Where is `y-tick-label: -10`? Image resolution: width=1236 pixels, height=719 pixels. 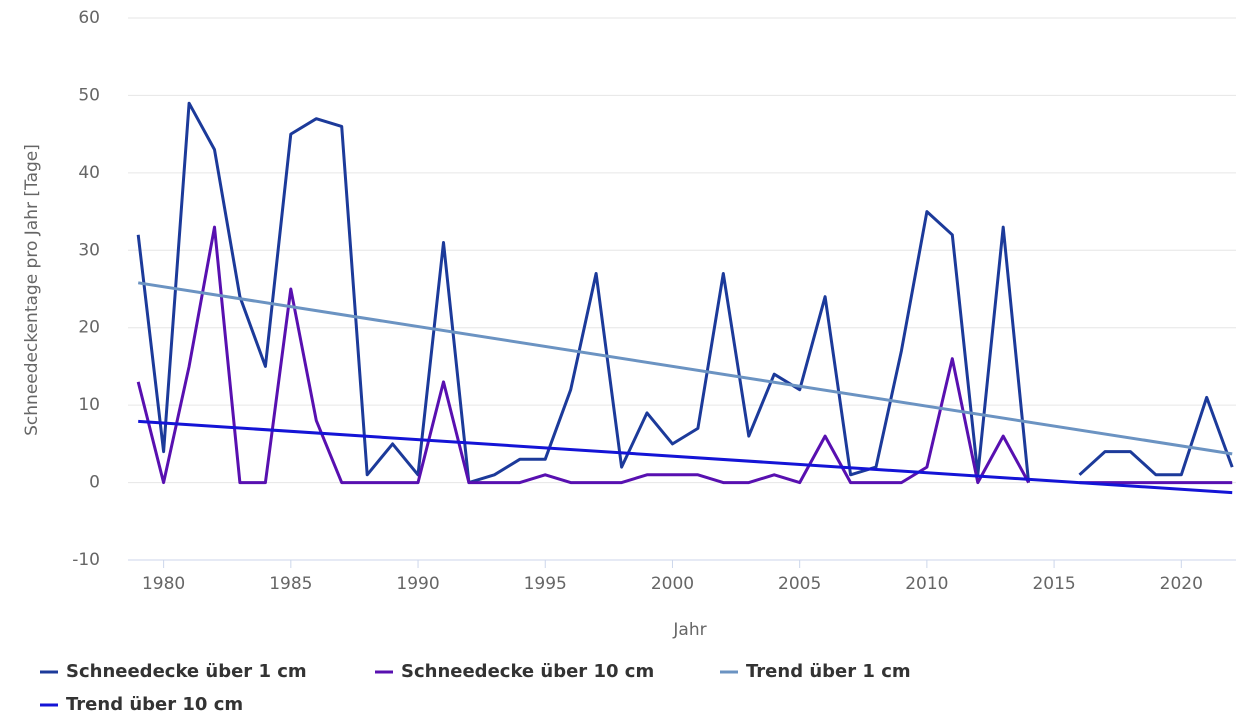
y-tick-label: -10 is located at coordinates (86, 560).